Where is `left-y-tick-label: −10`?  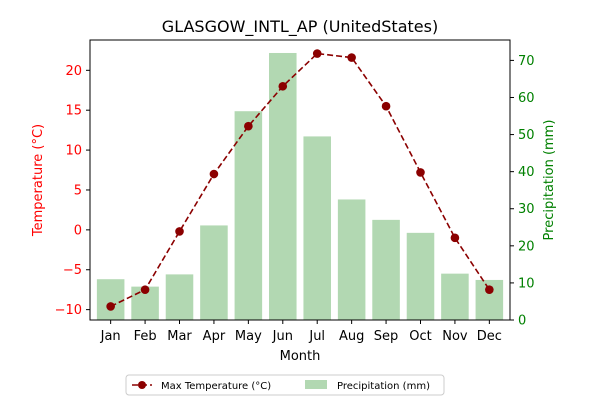 left-y-tick-label: −10 is located at coordinates (68, 310).